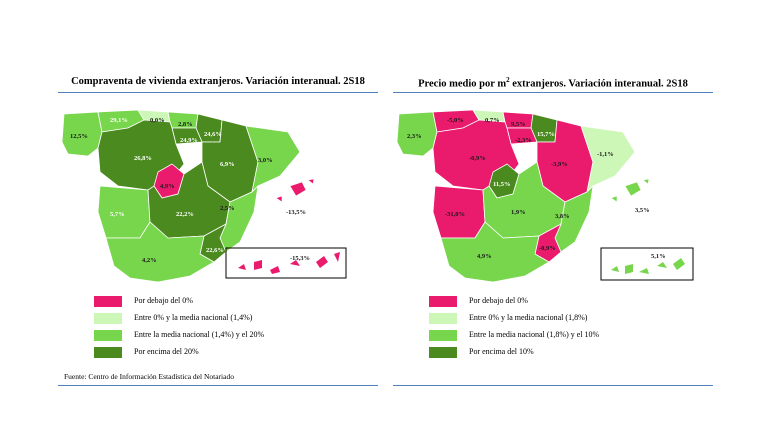 The width and height of the screenshot is (770, 433). Describe the element at coordinates (218, 92) in the screenshot. I see `left-top-rule` at that location.